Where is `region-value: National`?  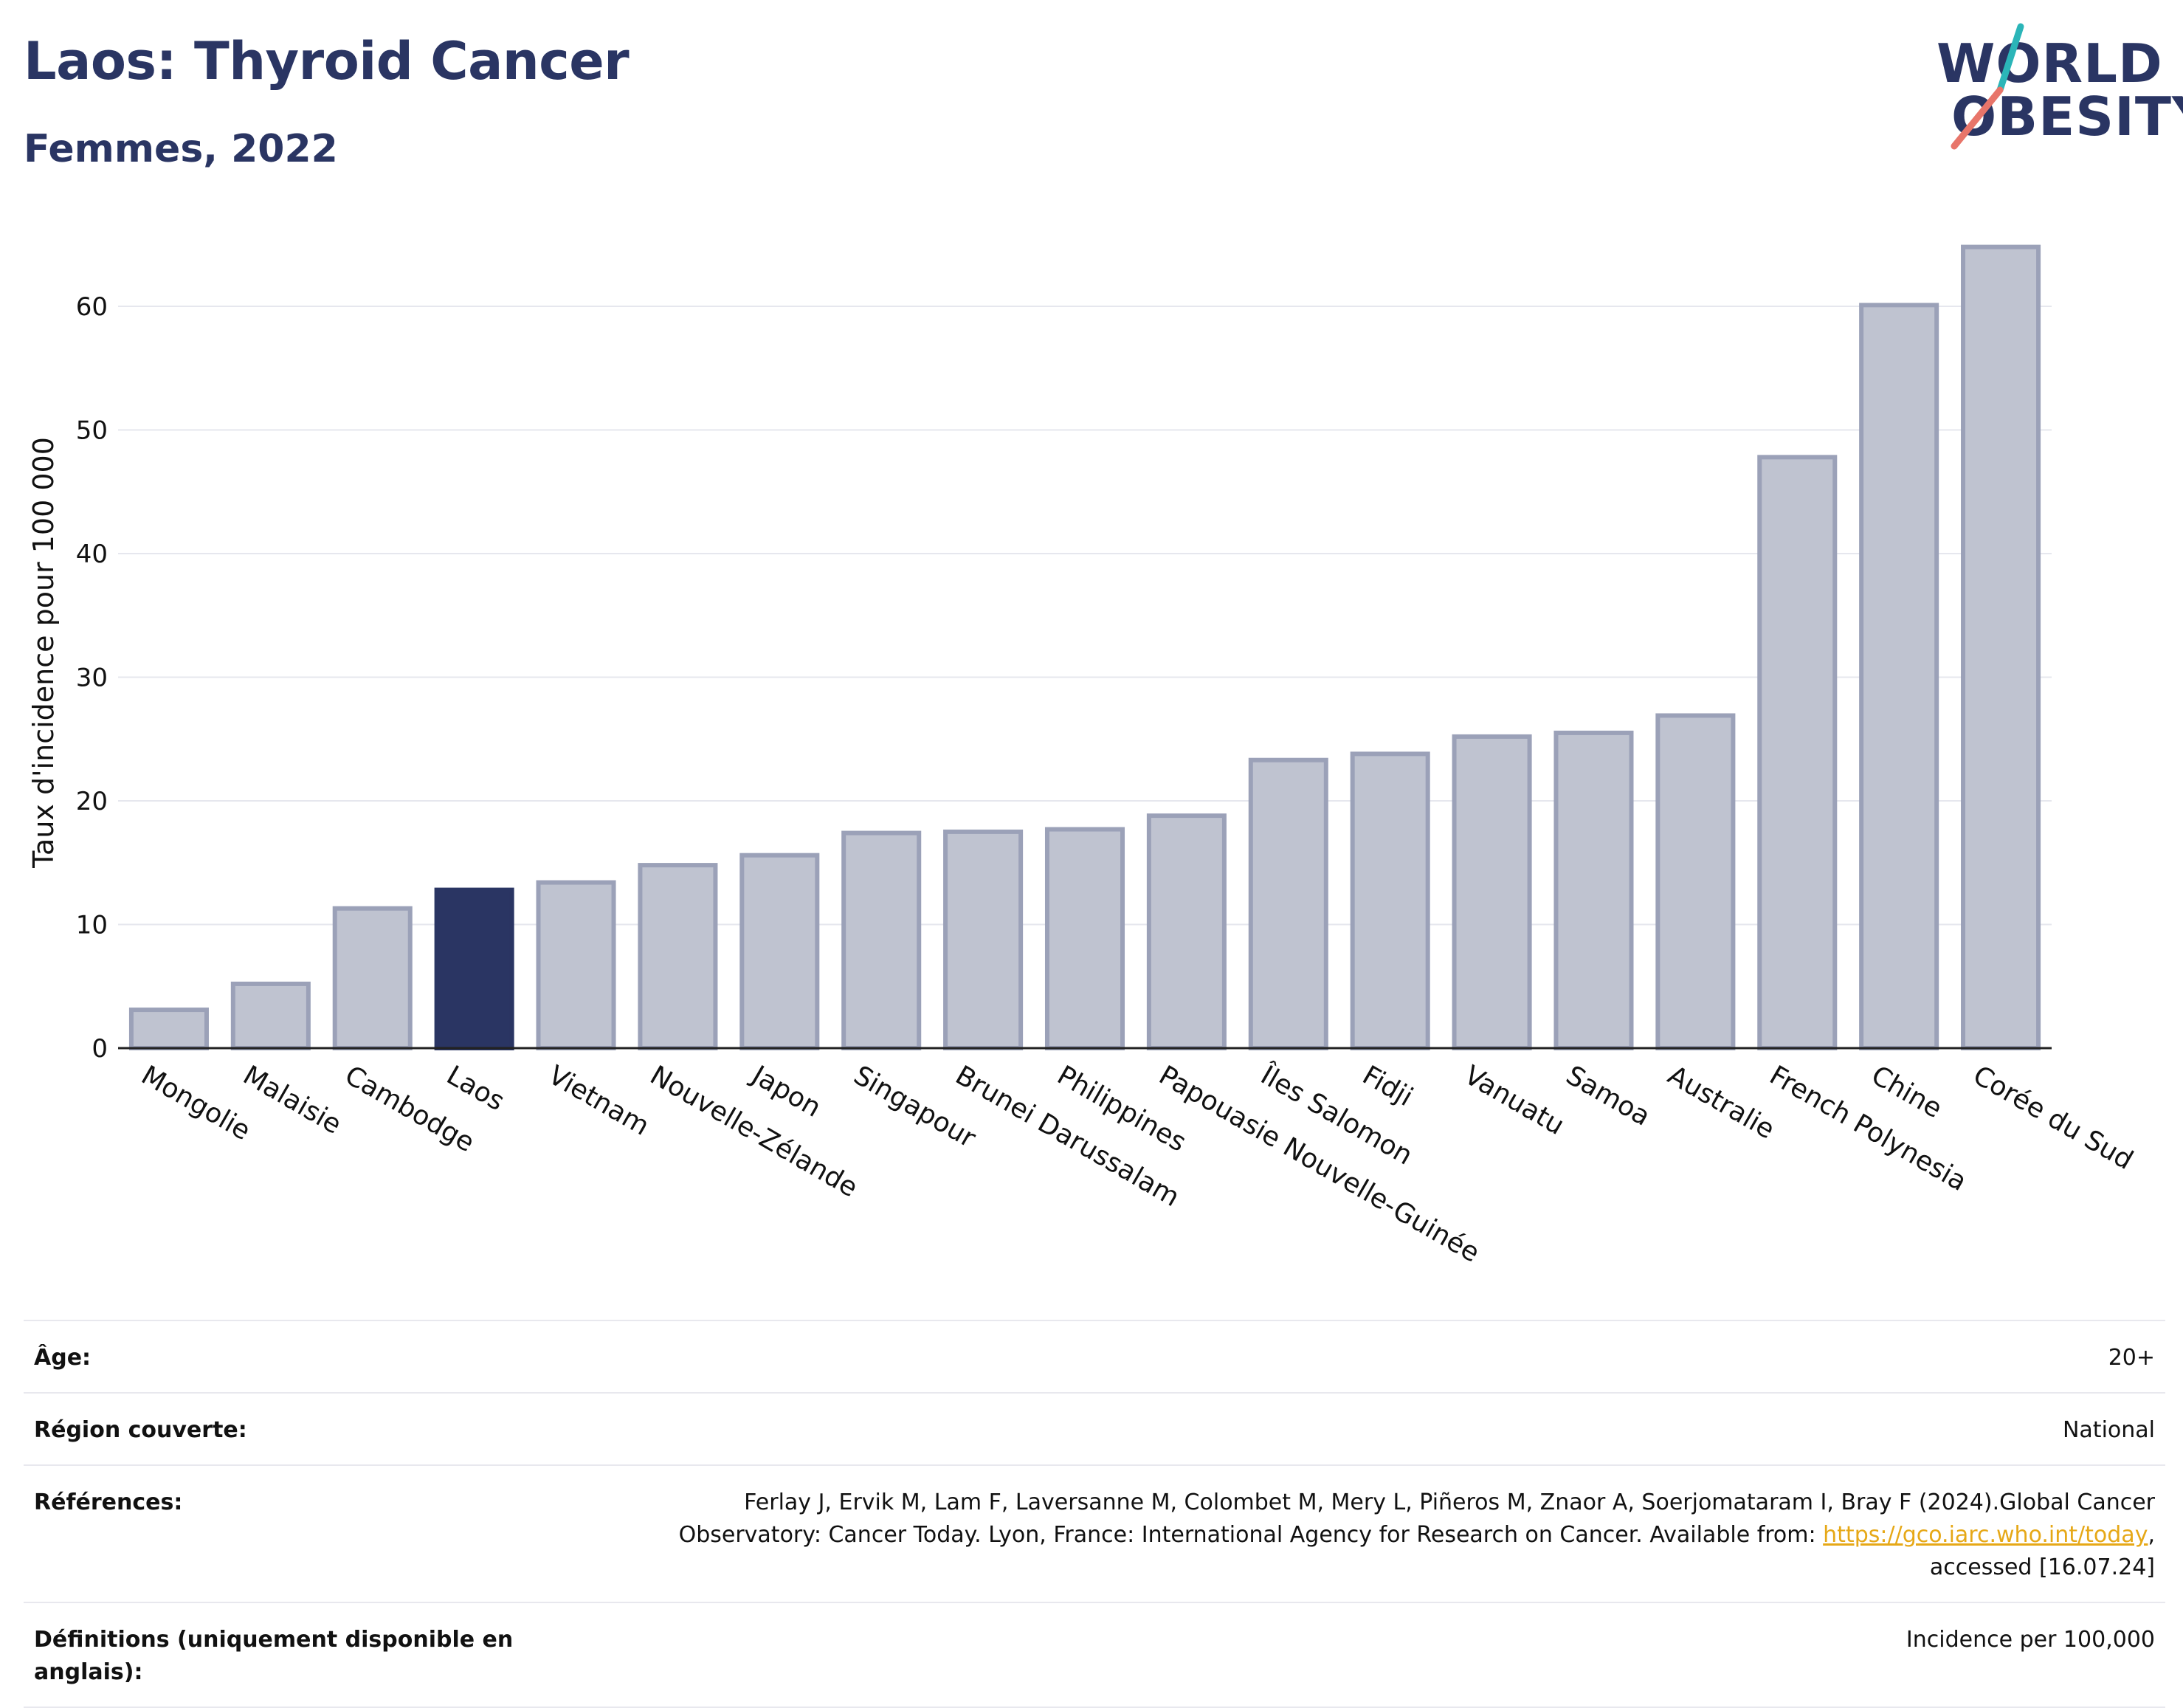 region-value: National is located at coordinates (2108, 1430).